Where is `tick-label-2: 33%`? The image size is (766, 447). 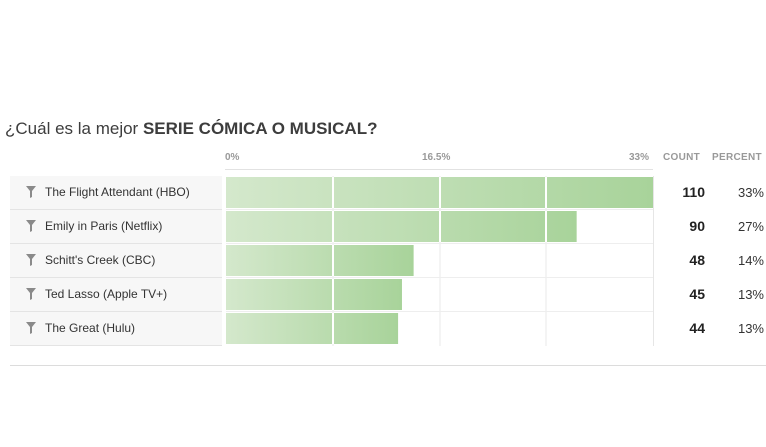
tick-label-2: 33% is located at coordinates (639, 157).